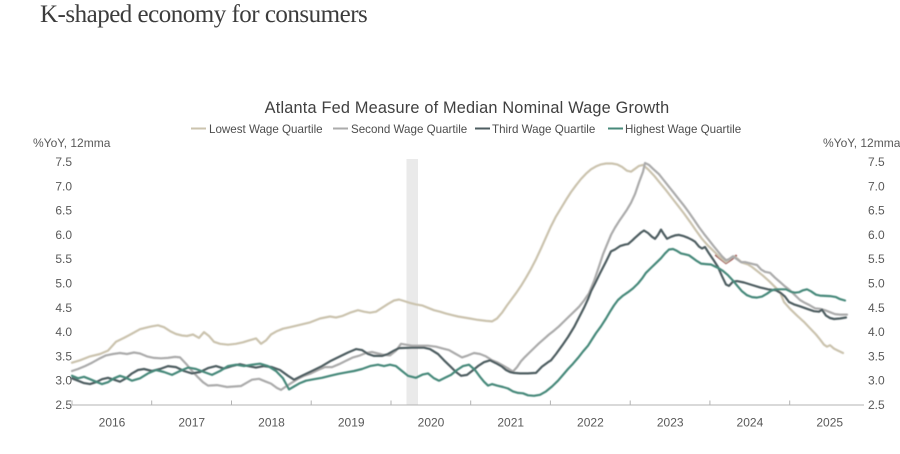  Describe the element at coordinates (409, 129) in the screenshot. I see `svg-text: Second Wage Quartile` at that location.